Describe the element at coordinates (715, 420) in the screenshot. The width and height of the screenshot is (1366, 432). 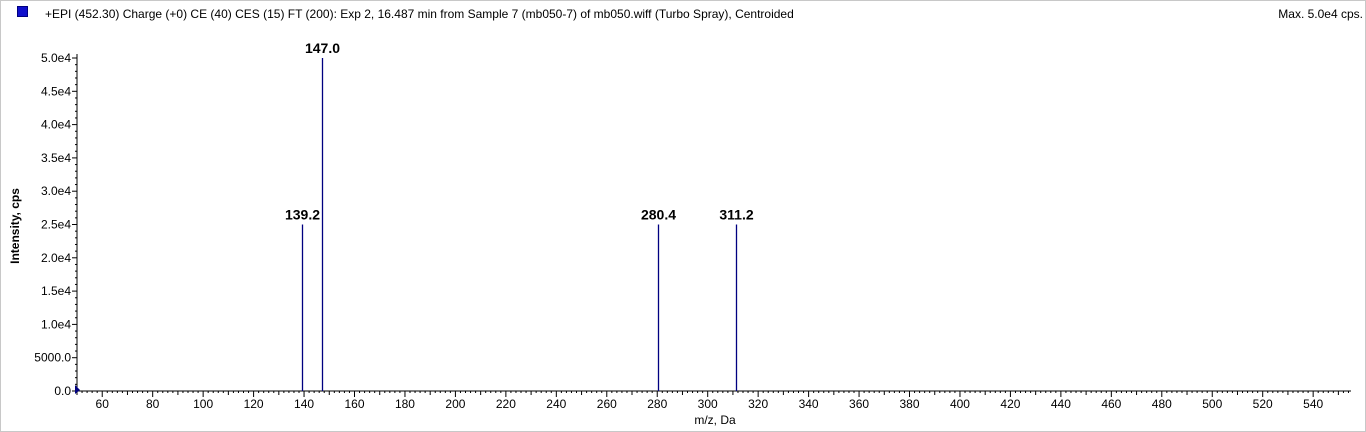
I see `x-axis-title: m/z, Da` at that location.